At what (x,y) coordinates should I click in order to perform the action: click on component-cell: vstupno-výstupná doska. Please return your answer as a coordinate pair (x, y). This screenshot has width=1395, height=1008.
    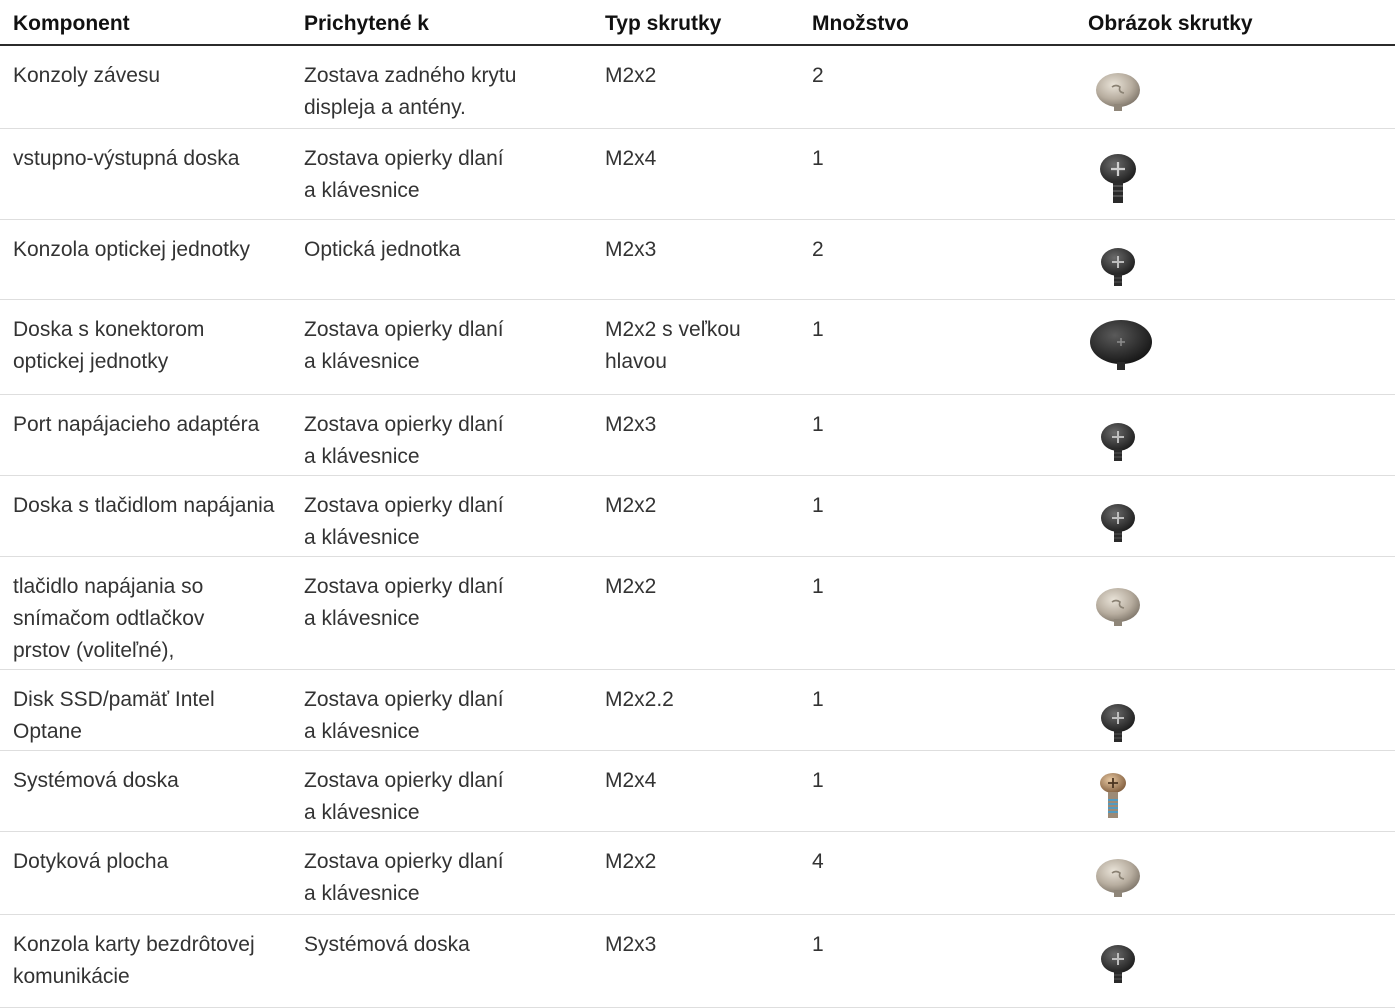
    Looking at the image, I should click on (126, 158).